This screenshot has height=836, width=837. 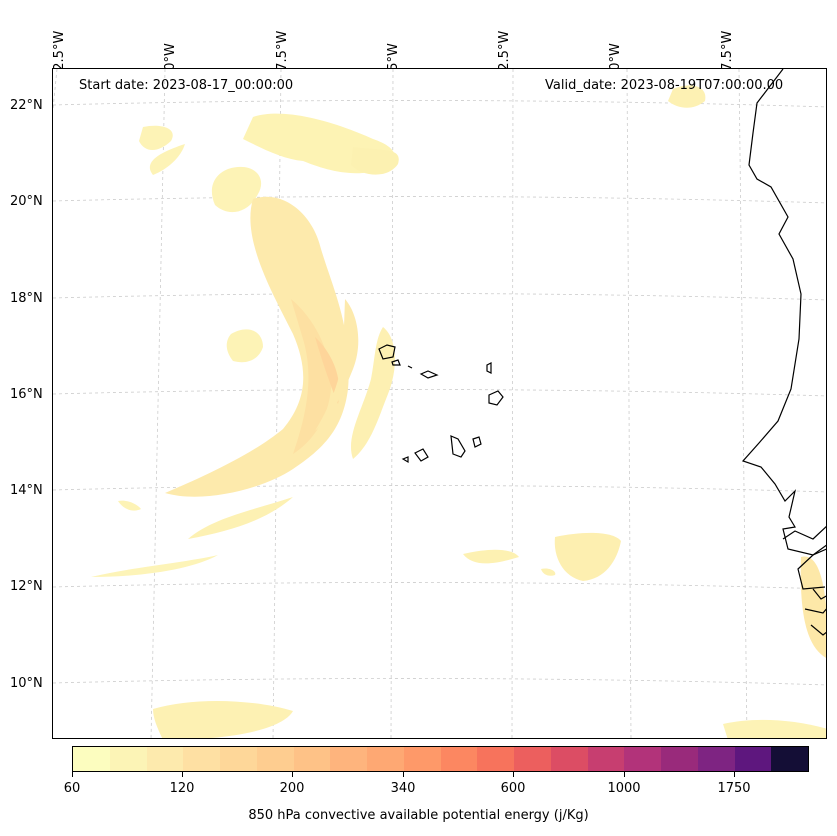 I want to click on start-date-label: Start date: 2023-08-17_00:00:00, so click(x=186, y=85).